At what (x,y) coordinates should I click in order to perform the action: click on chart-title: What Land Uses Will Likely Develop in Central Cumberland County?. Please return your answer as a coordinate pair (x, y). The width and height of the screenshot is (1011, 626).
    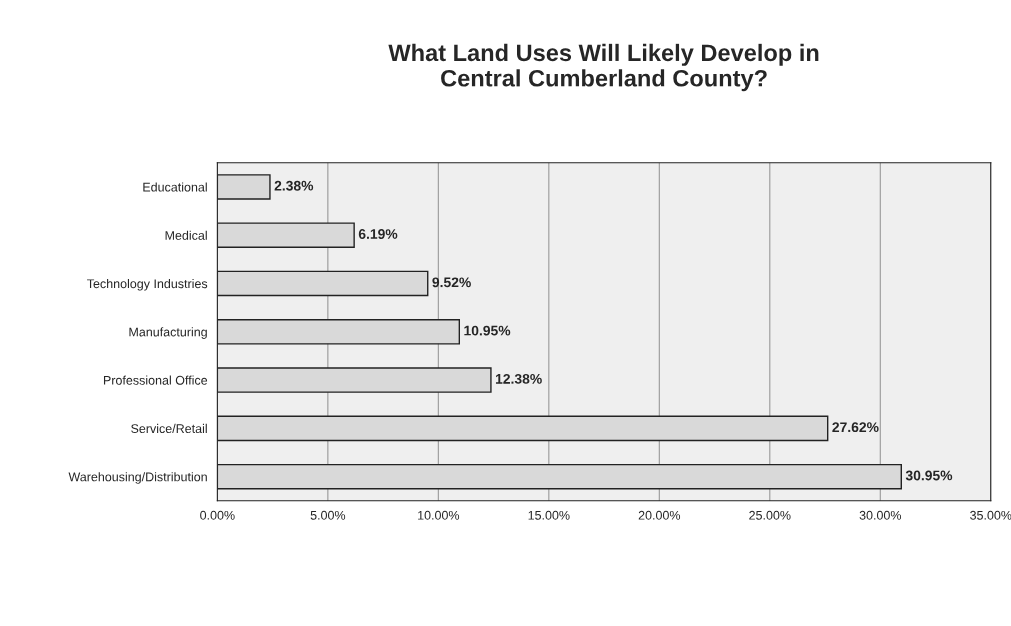
    Looking at the image, I should click on (603, 67).